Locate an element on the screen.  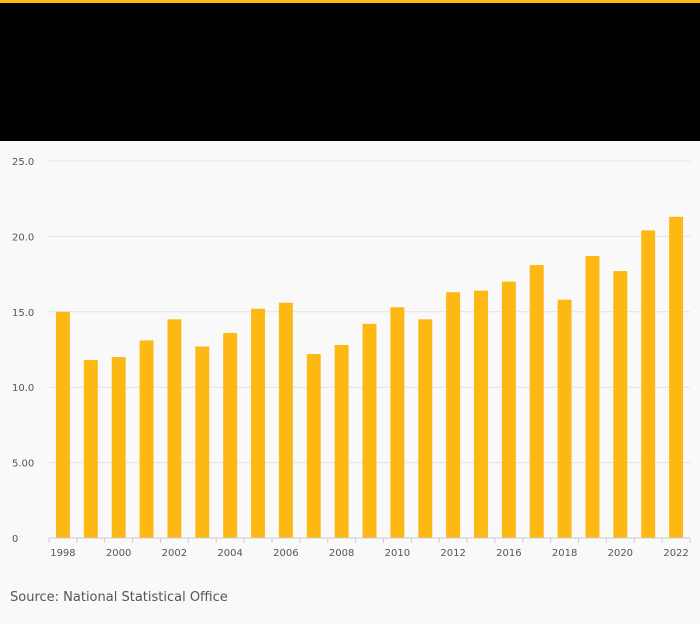
y-tick-label: 5.00 is located at coordinates (23, 464).